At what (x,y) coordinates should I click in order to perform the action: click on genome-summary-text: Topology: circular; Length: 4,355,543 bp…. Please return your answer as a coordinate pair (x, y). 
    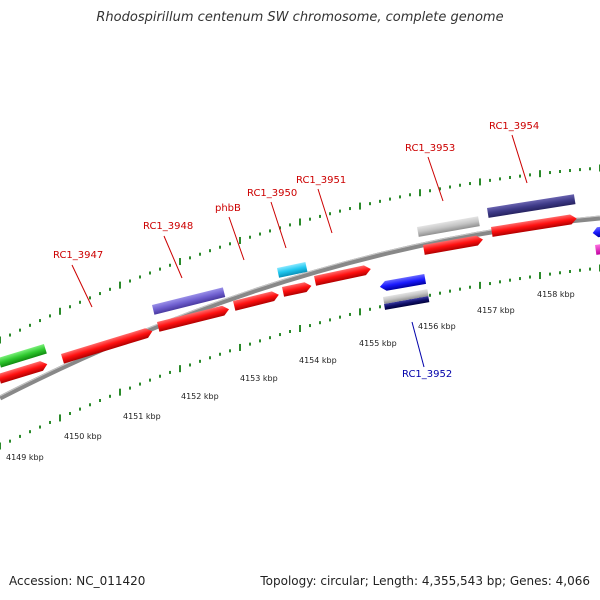
    Looking at the image, I should click on (425, 581).